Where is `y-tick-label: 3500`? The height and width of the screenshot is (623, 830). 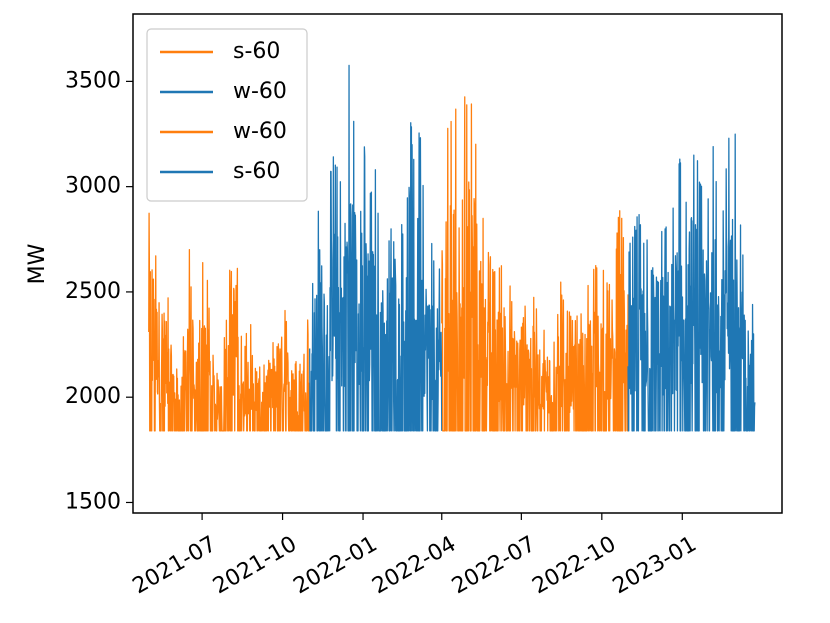 y-tick-label: 3500 is located at coordinates (93, 80).